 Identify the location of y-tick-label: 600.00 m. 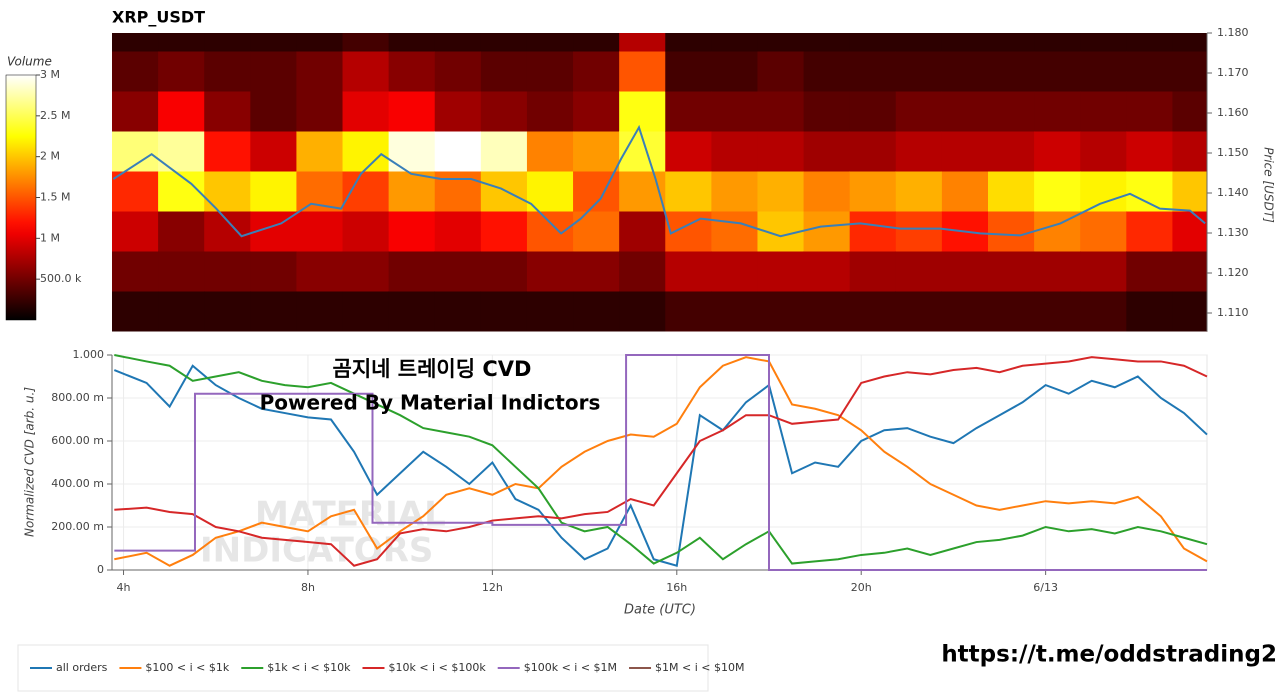
(77, 440).